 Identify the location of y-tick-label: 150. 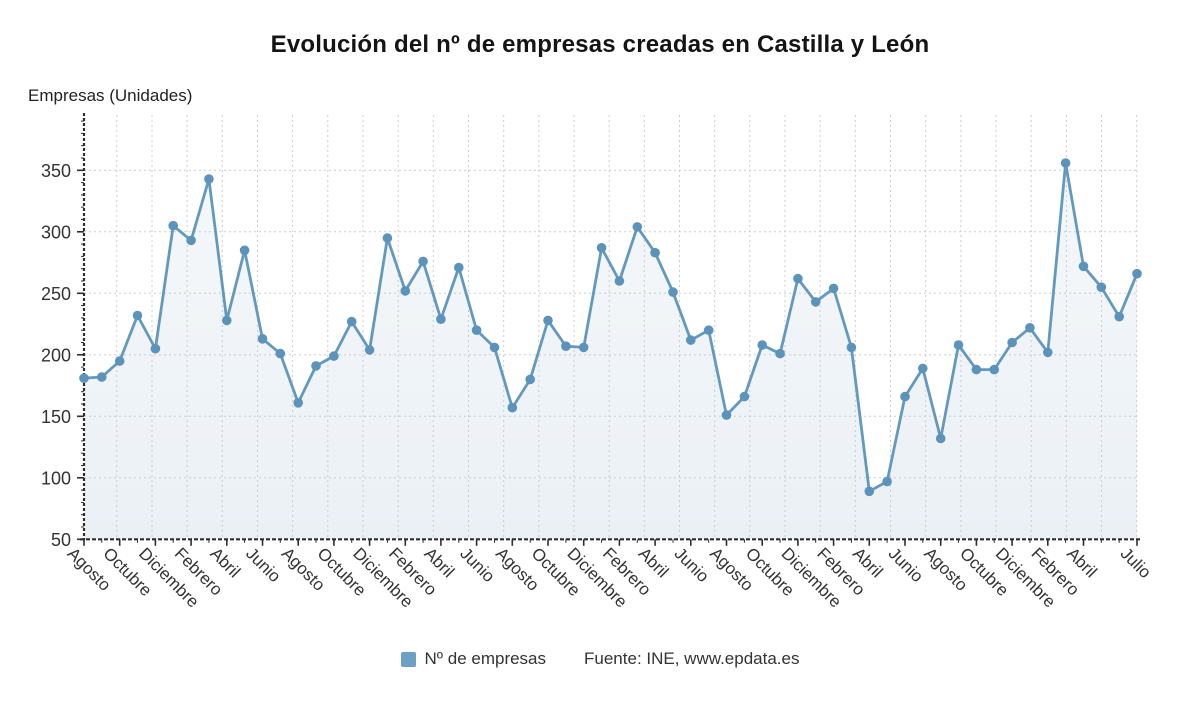
(56, 417).